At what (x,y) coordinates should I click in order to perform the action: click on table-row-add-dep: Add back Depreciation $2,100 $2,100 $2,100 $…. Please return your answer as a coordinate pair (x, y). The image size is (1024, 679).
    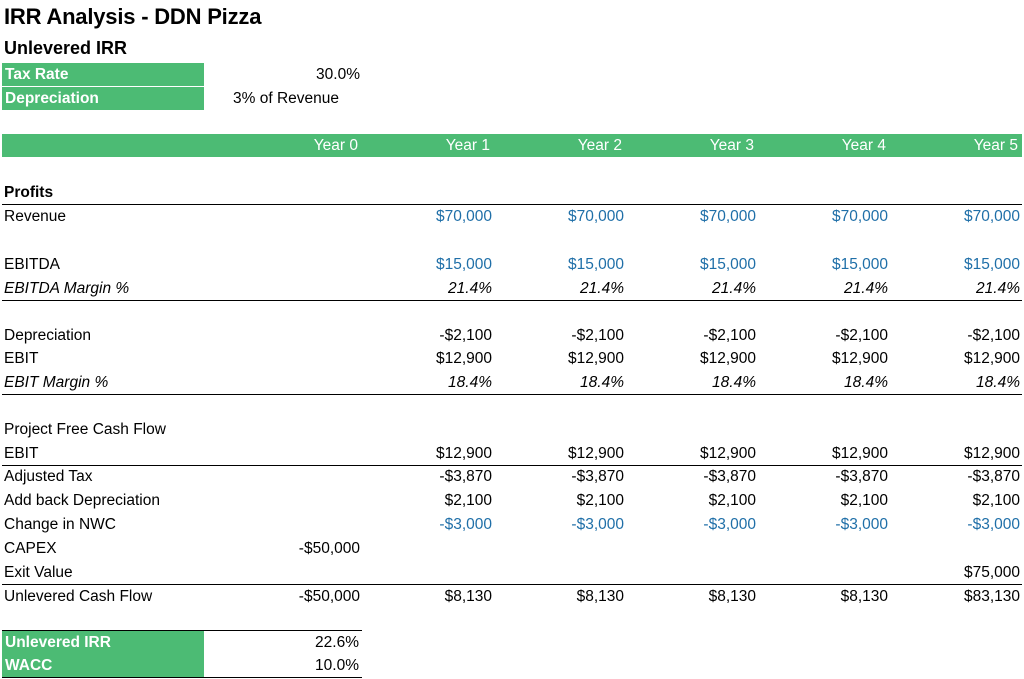
    Looking at the image, I should click on (512, 500).